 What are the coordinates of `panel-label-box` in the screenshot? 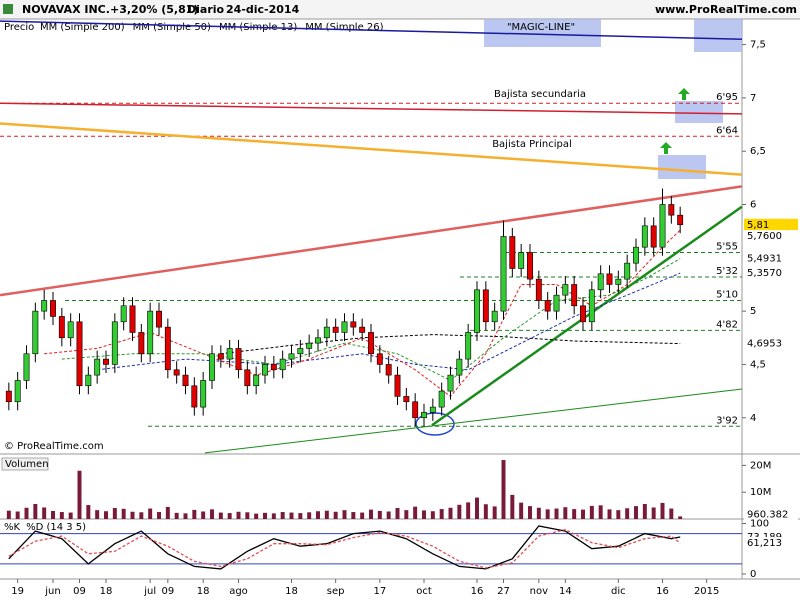 It's located at (25, 464).